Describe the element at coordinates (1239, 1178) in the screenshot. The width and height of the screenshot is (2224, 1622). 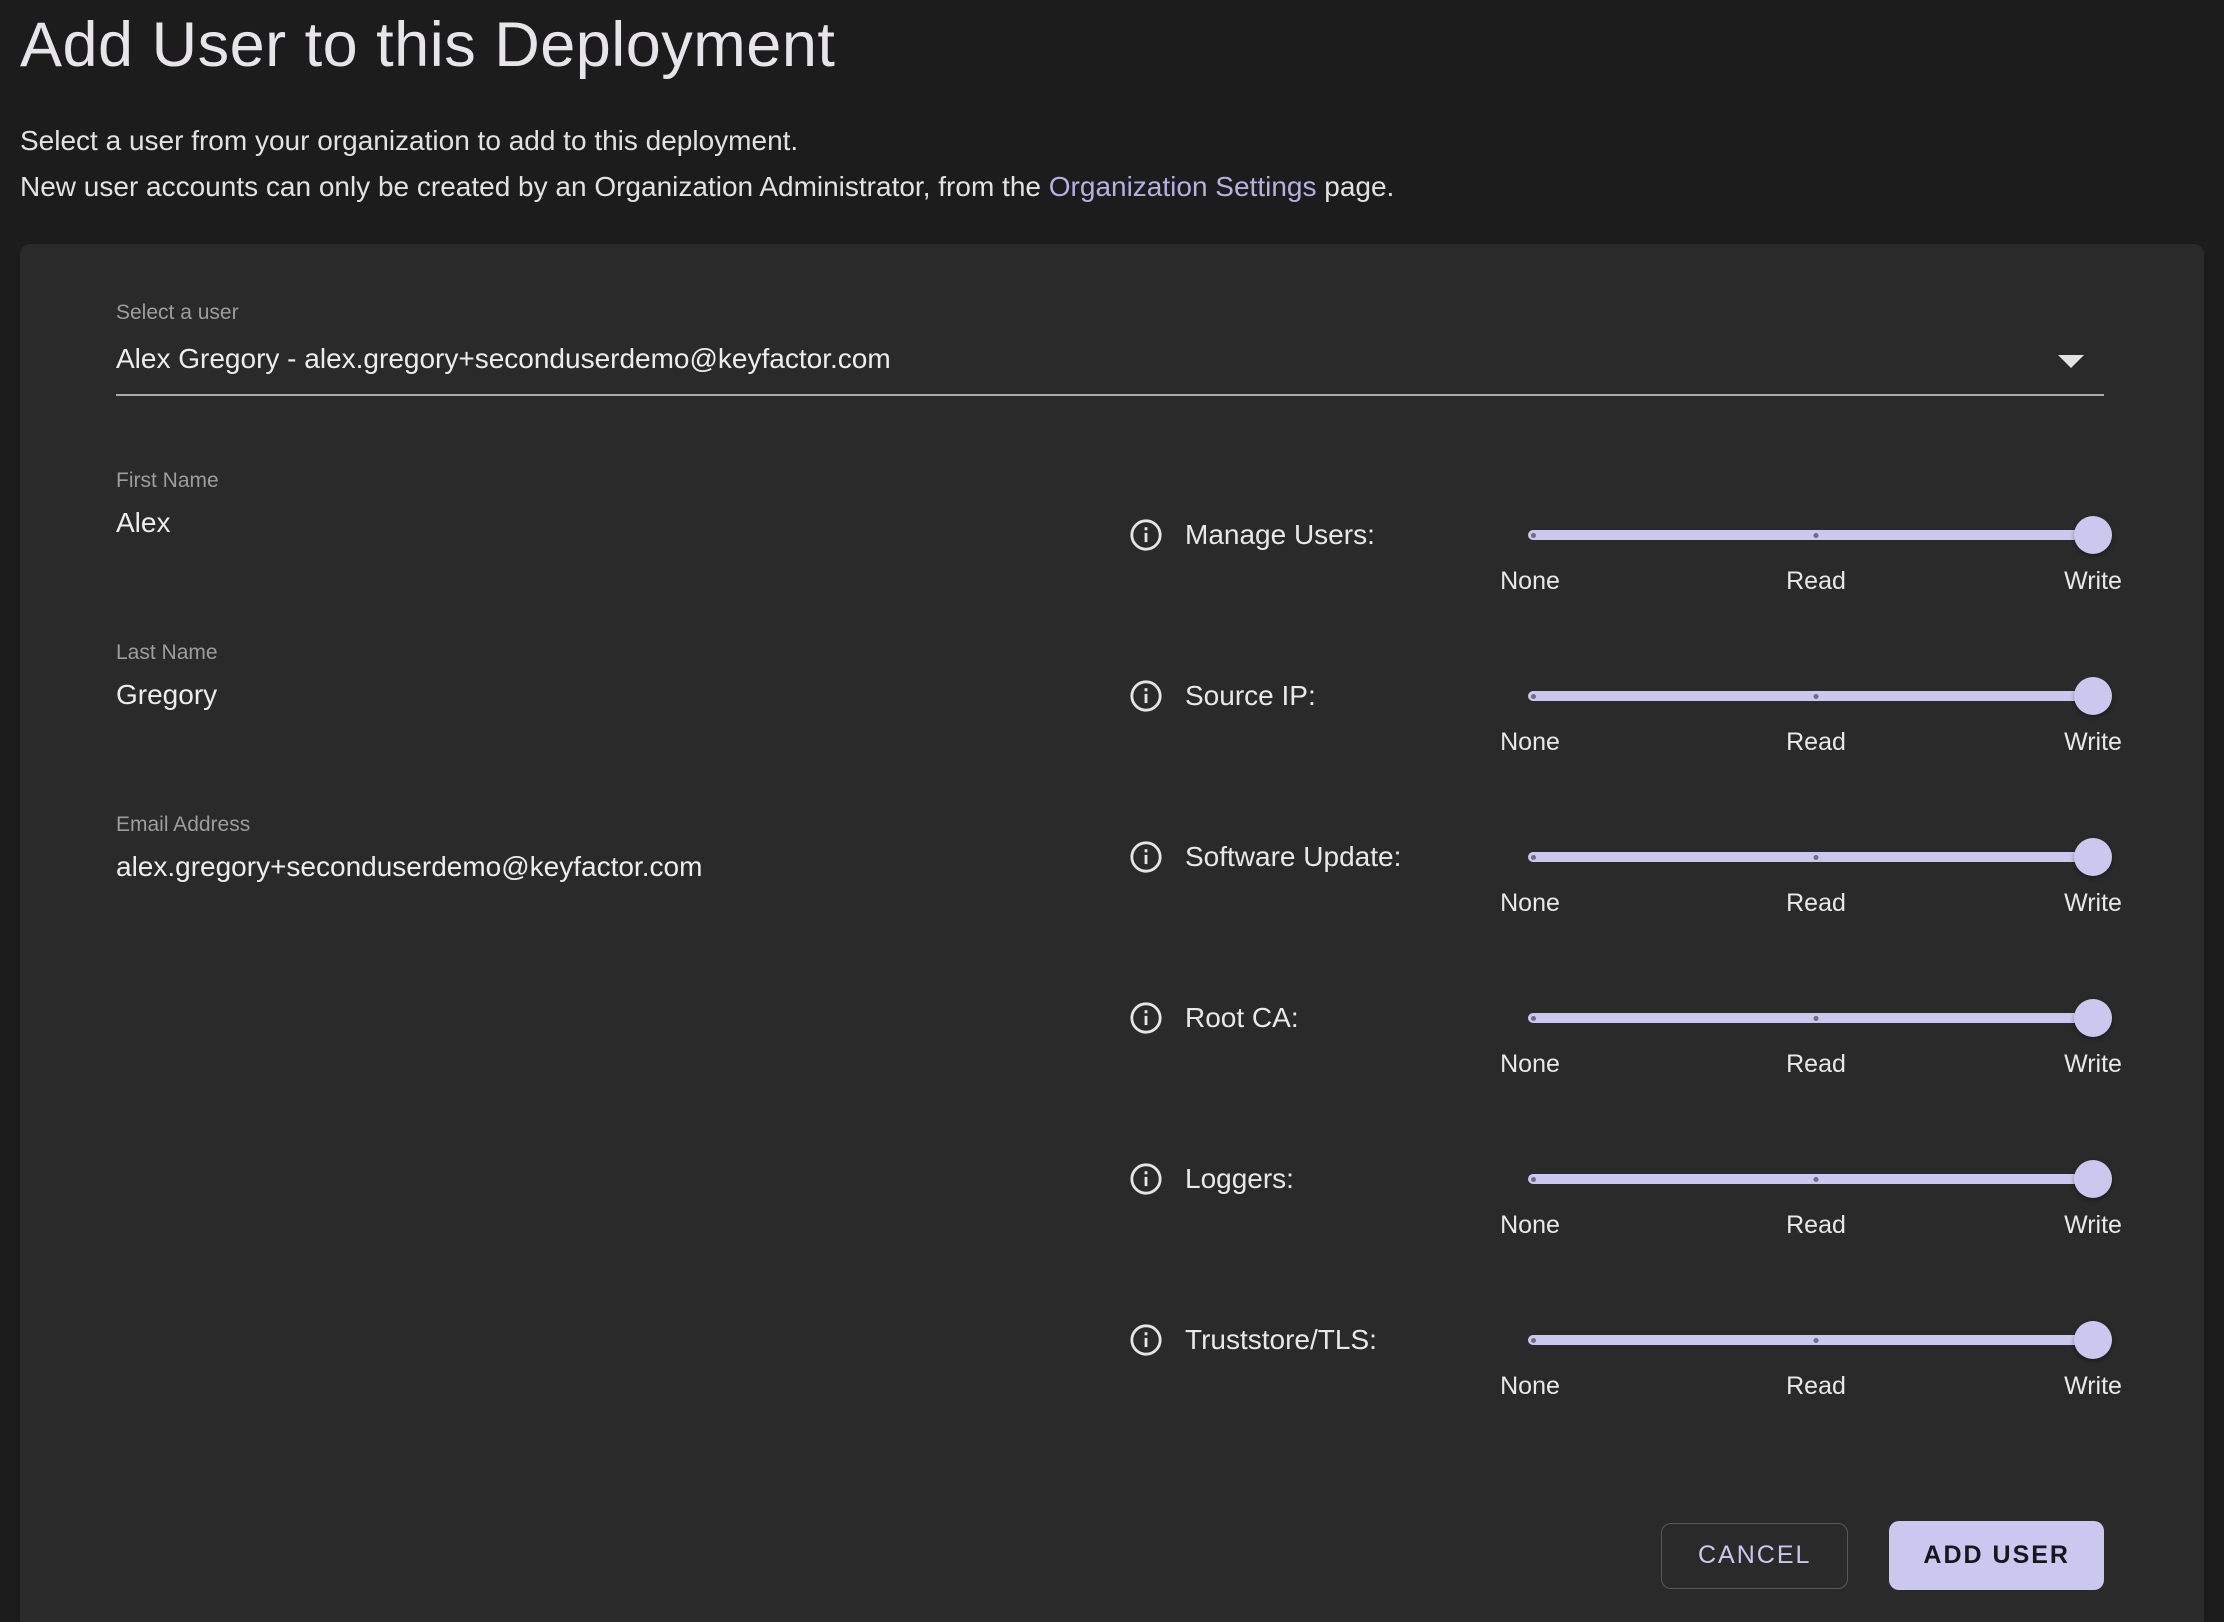
I see `permission-label: Loggers:` at that location.